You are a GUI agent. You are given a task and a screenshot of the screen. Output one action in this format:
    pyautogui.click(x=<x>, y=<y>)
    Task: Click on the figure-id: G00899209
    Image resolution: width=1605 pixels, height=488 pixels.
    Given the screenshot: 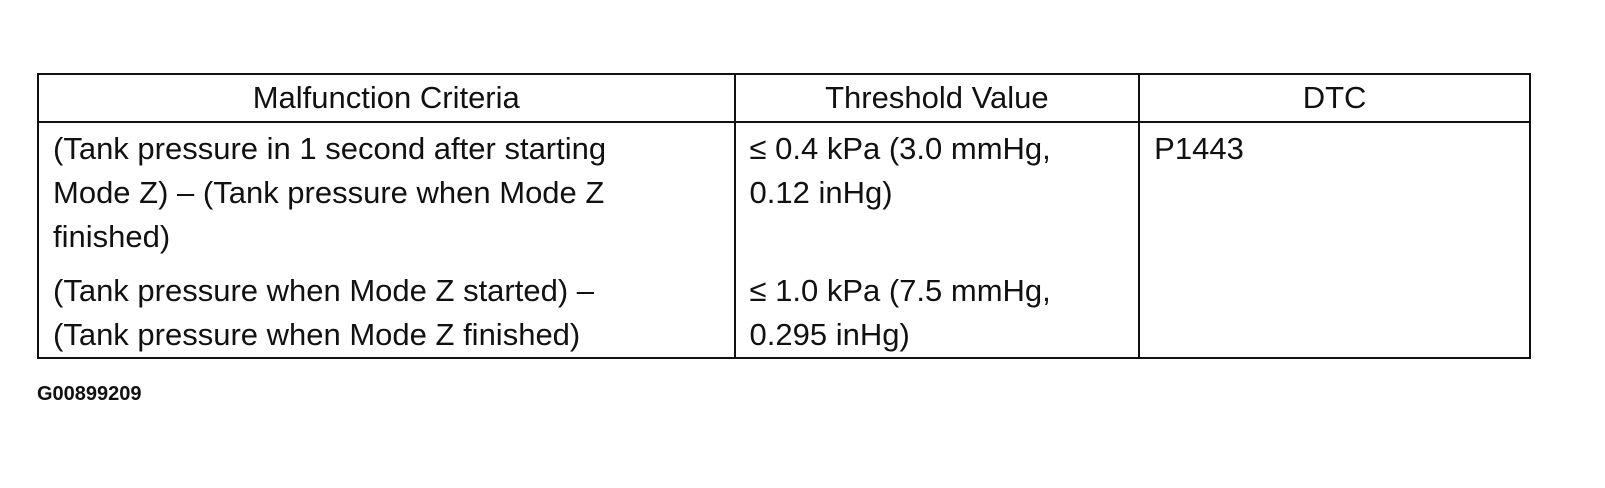 What is the action you would take?
    pyautogui.click(x=89, y=394)
    